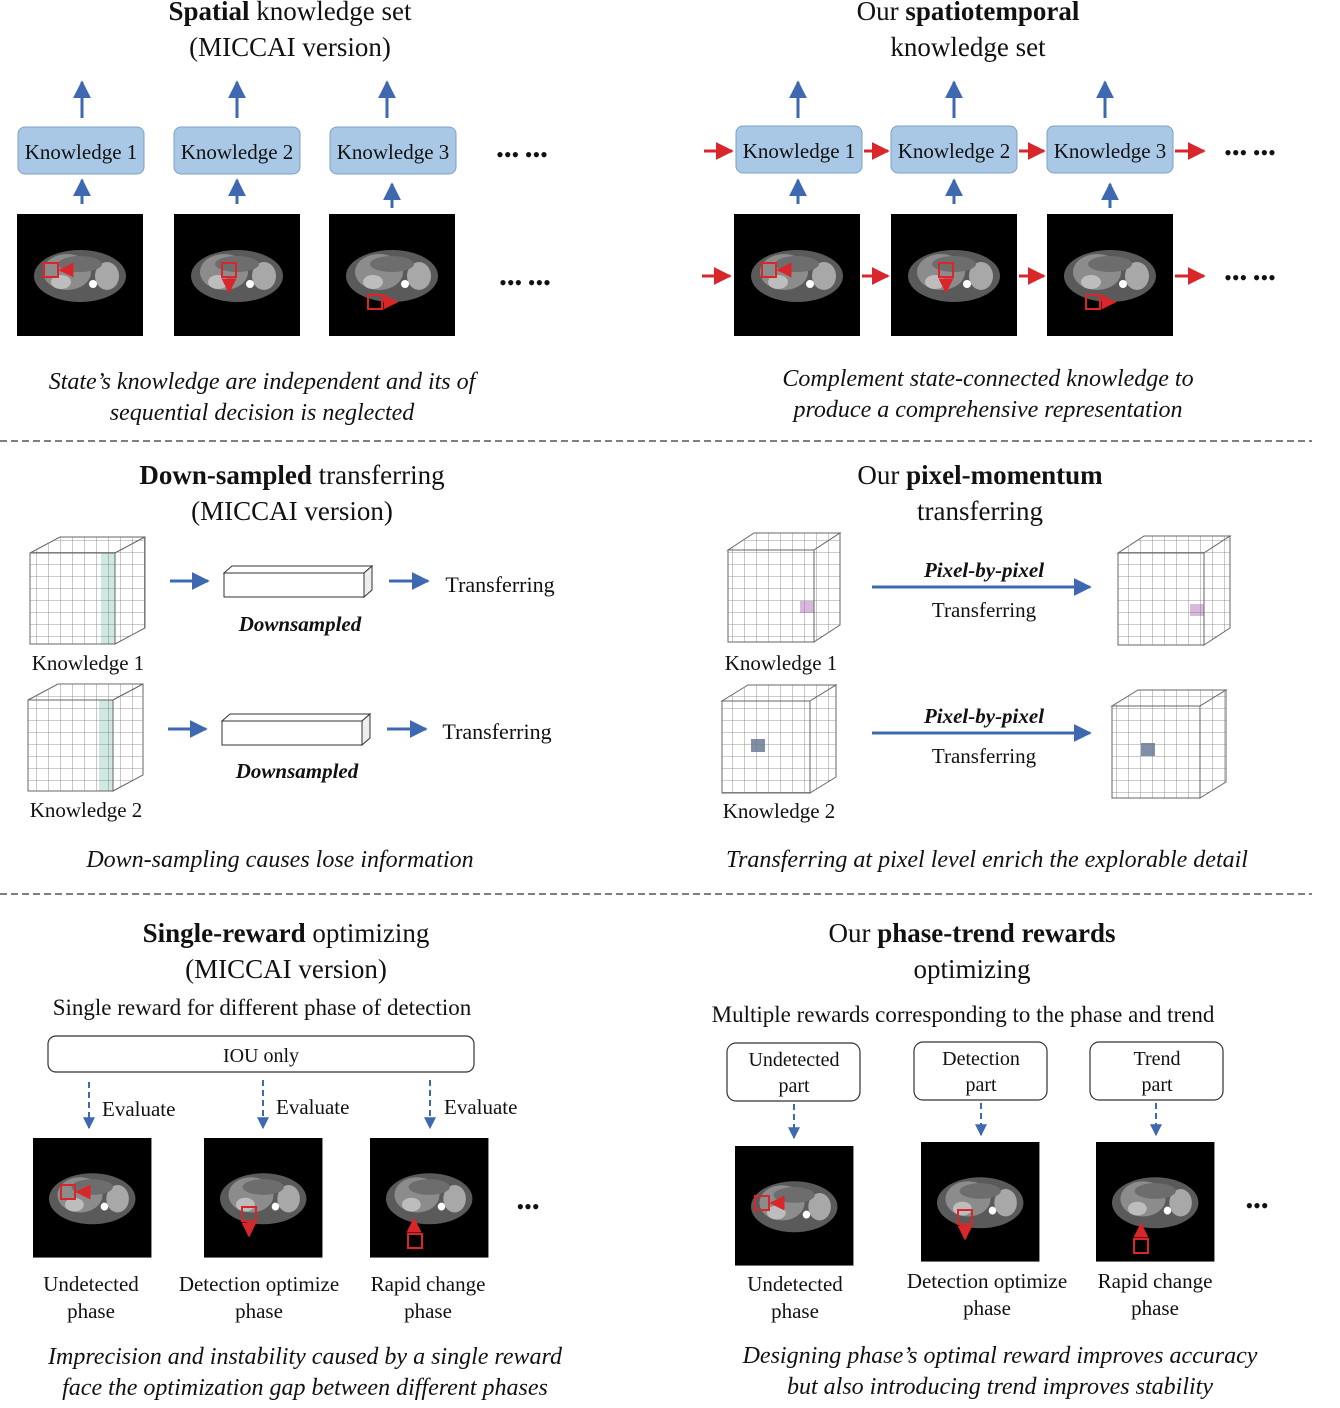 This screenshot has width=1340, height=1408. What do you see at coordinates (81, 208) in the screenshot?
I see `spatial-knowledge-1: Knowledge 1` at bounding box center [81, 208].